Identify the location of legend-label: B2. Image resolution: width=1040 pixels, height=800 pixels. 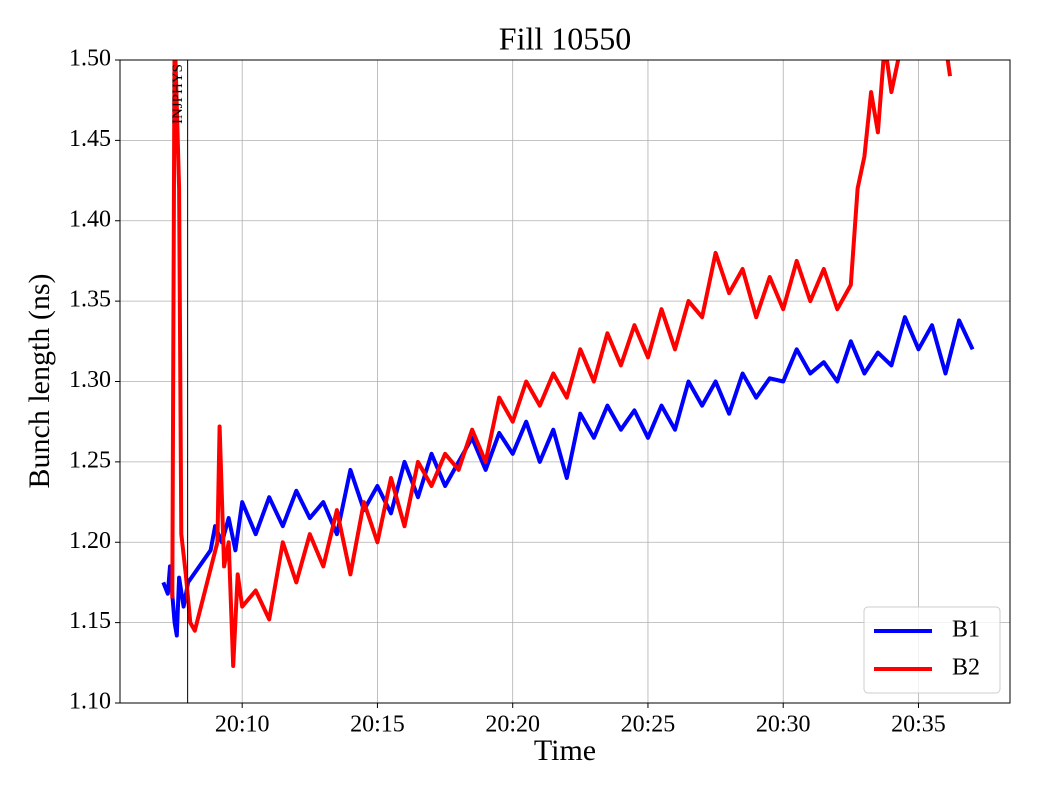
(966, 668).